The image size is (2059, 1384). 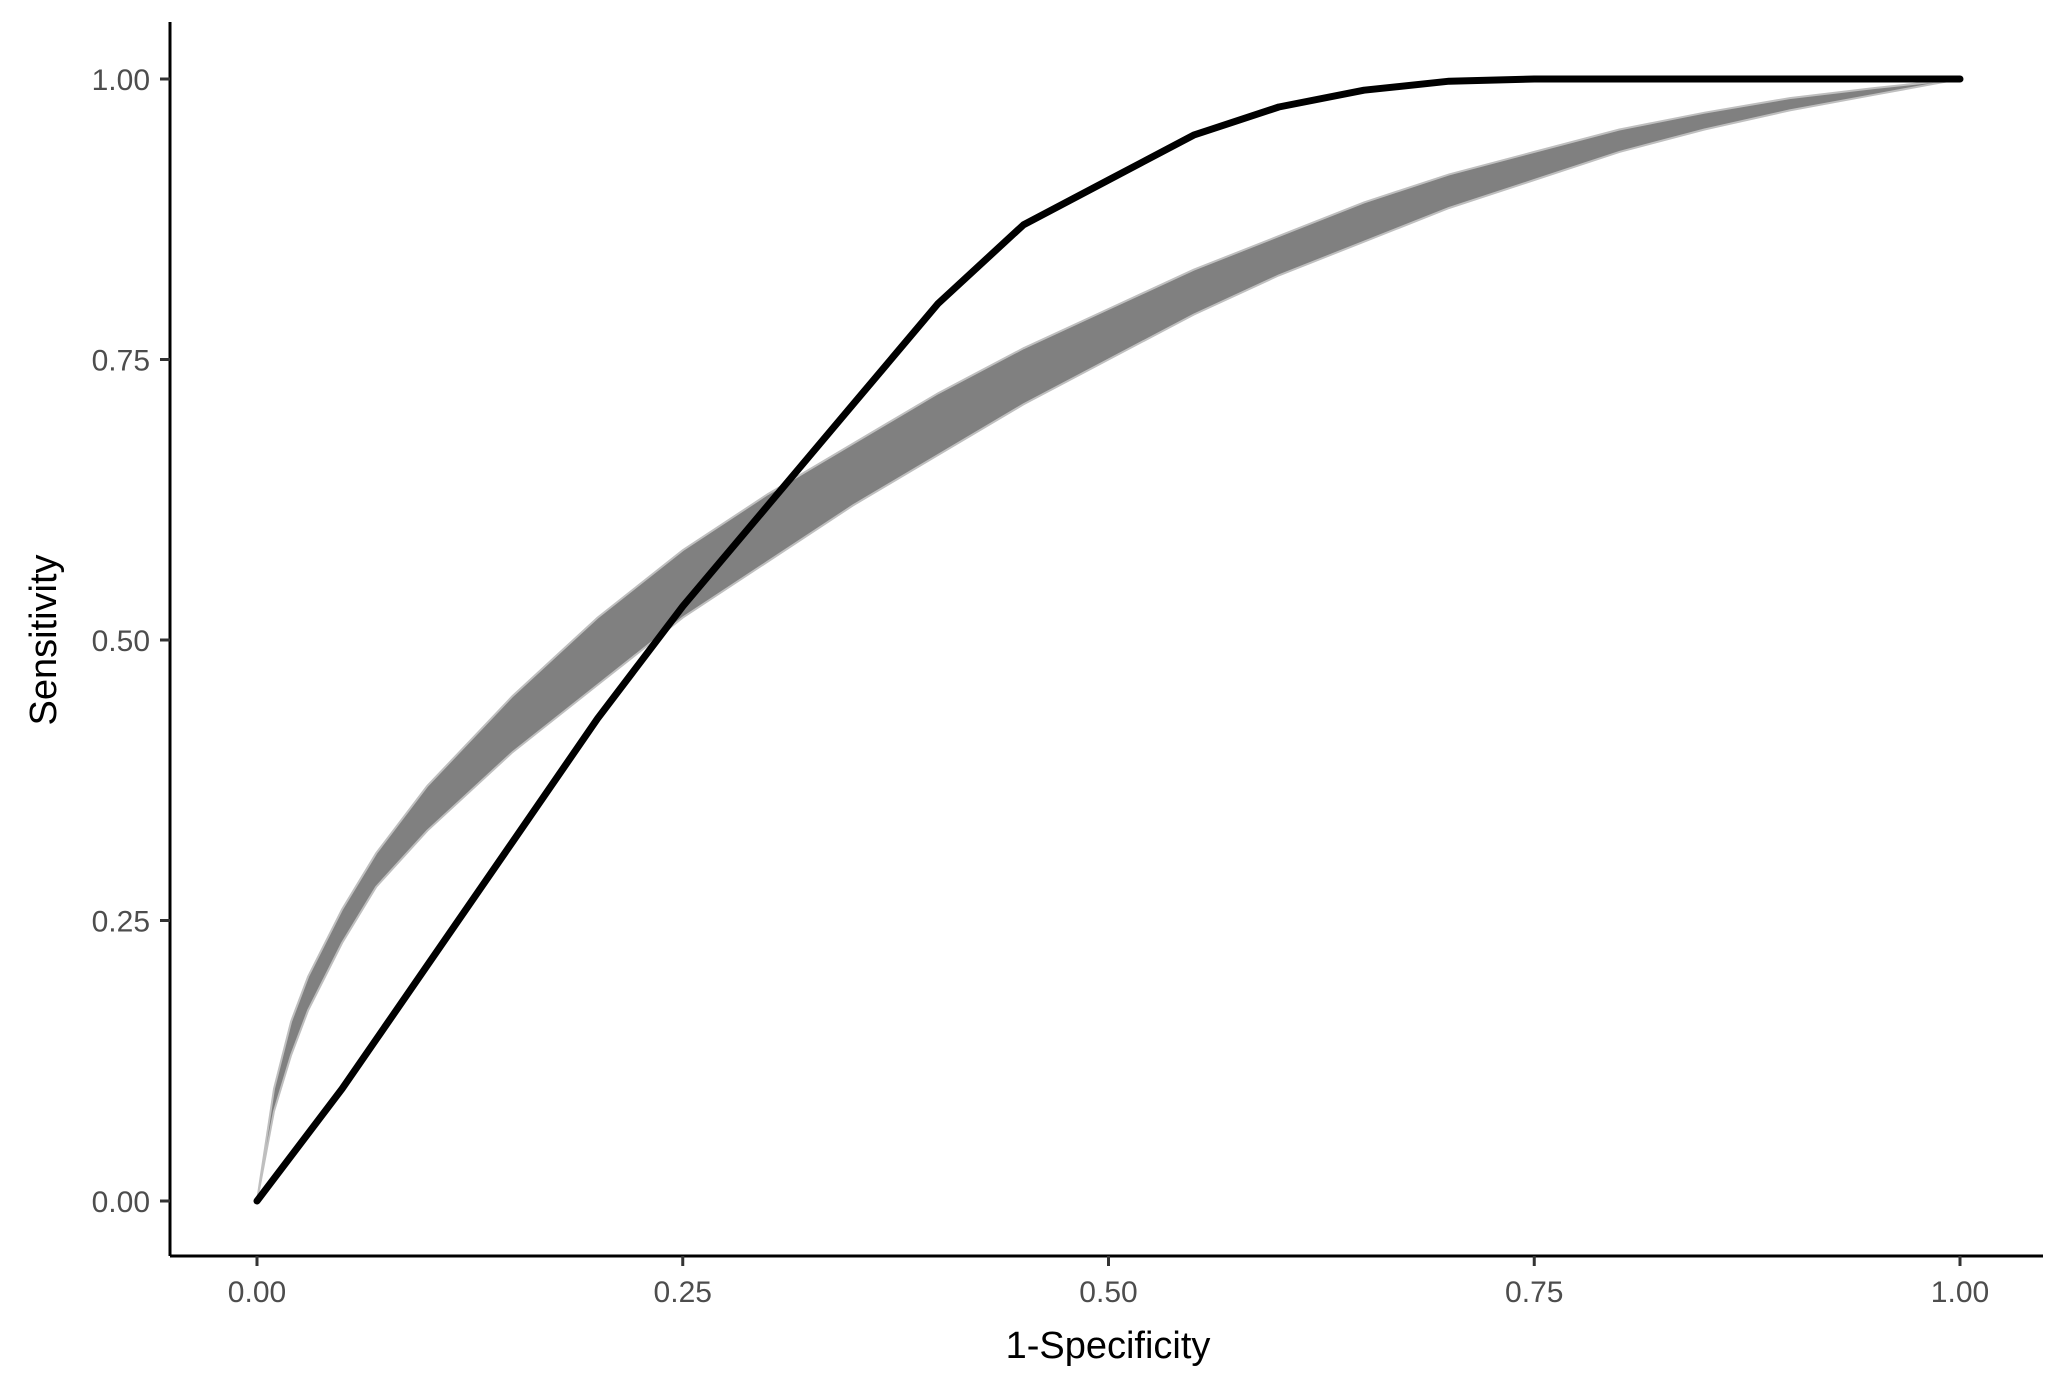 I want to click on y-tick-label: 0.25, so click(x=121, y=922).